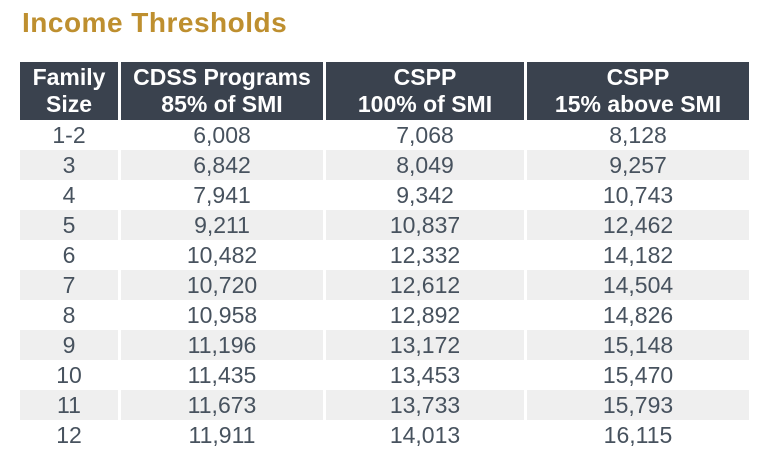 This screenshot has height=456, width=759. What do you see at coordinates (69, 91) in the screenshot?
I see `col-header-family-size: Family Size` at bounding box center [69, 91].